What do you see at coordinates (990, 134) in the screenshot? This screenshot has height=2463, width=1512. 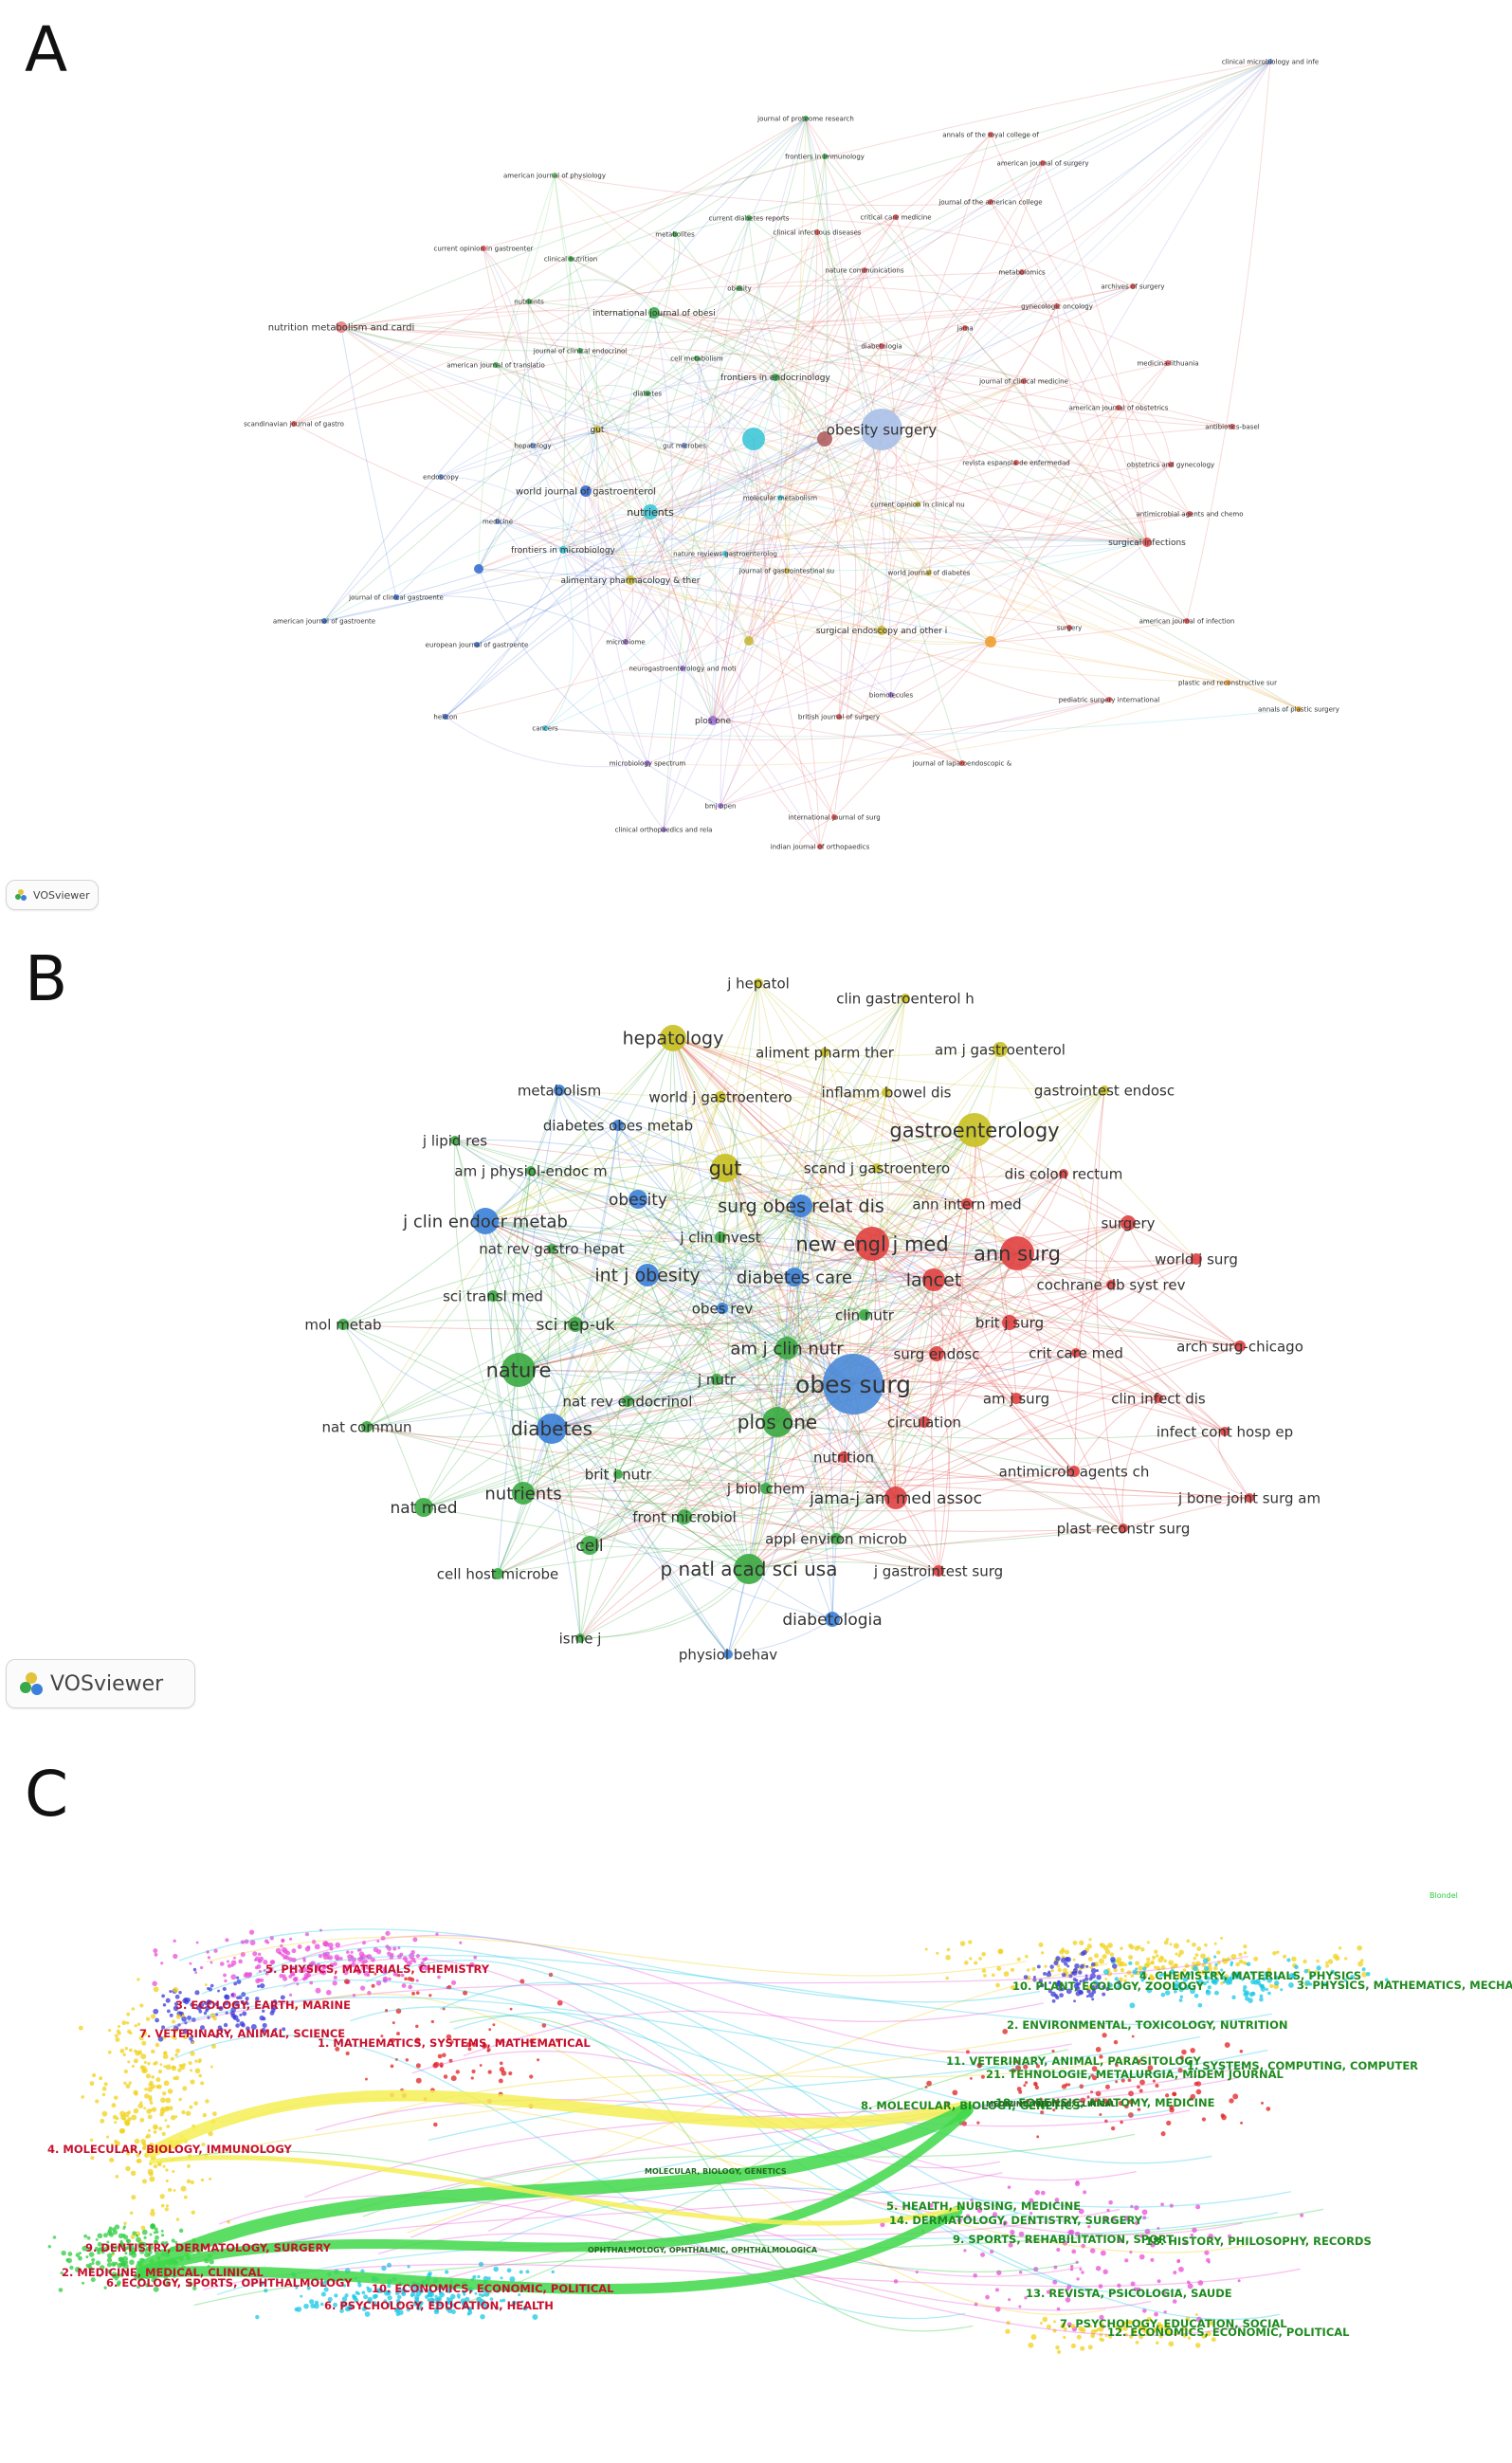 I see `panel-a-node-label: annals of the royal college of` at bounding box center [990, 134].